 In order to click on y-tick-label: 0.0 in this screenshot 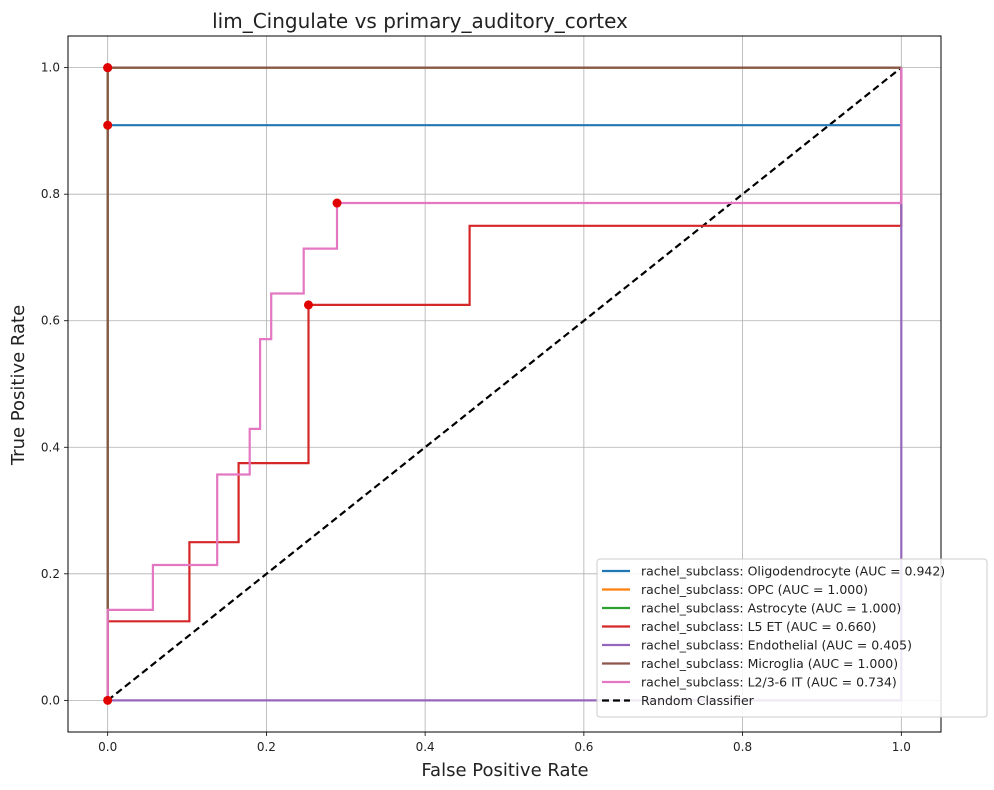, I will do `click(50, 700)`.